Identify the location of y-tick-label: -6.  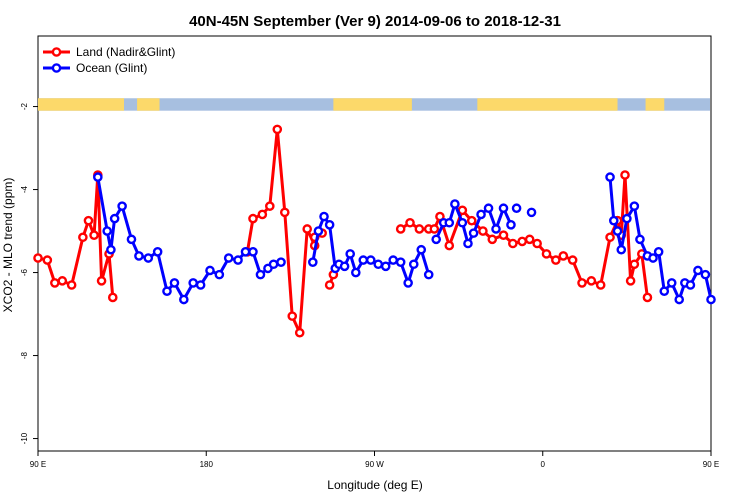
(24, 272).